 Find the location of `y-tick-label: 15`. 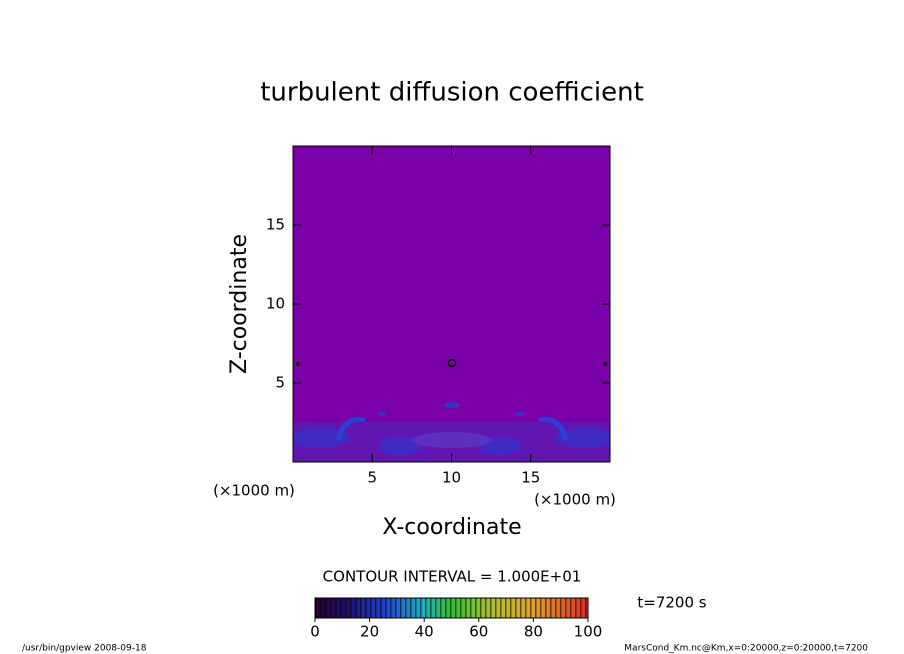

y-tick-label: 15 is located at coordinates (275, 225).